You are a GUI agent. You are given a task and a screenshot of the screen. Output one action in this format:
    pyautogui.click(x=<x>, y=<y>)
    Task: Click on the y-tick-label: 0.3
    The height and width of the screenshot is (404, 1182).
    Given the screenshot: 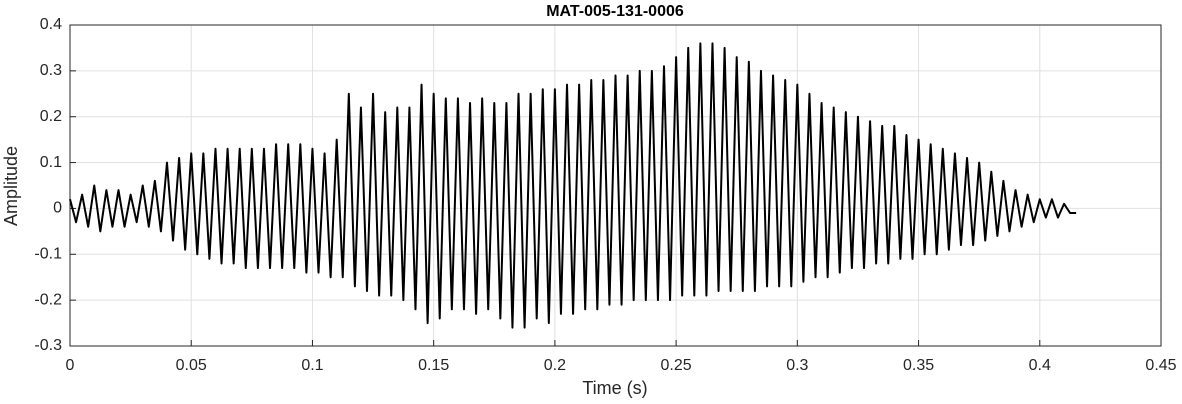 What is the action you would take?
    pyautogui.click(x=51, y=70)
    